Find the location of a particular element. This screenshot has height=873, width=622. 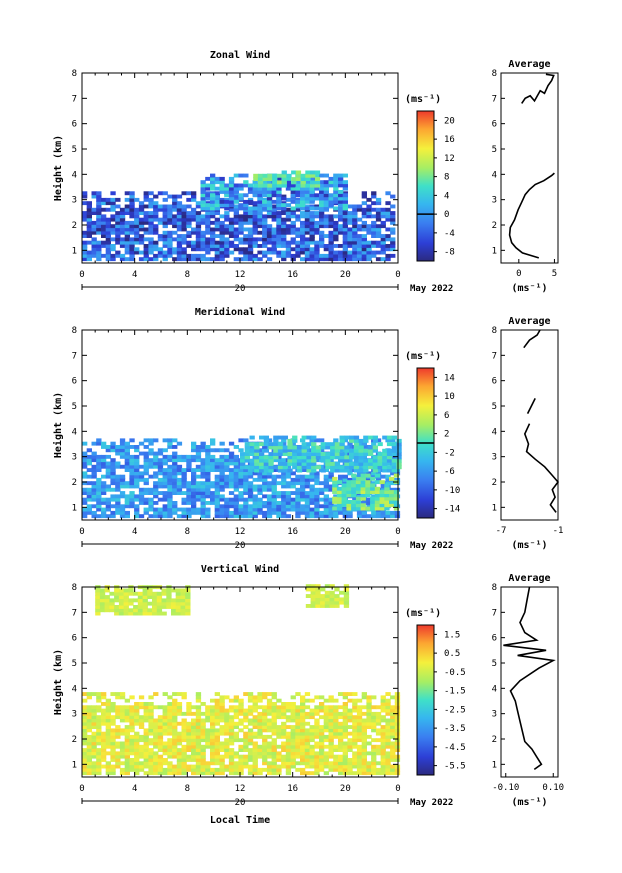

avg-y-tick-label: 4 is located at coordinates (494, 432).